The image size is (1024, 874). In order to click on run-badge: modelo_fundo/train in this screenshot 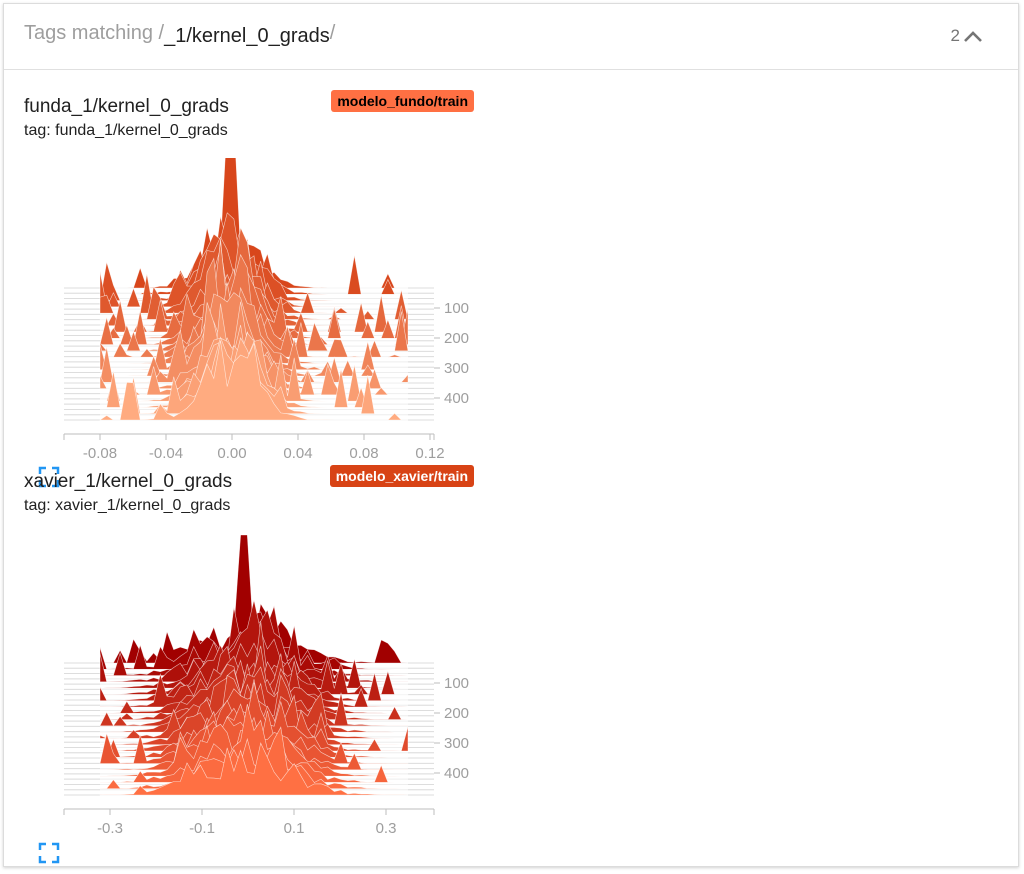, I will do `click(402, 101)`.